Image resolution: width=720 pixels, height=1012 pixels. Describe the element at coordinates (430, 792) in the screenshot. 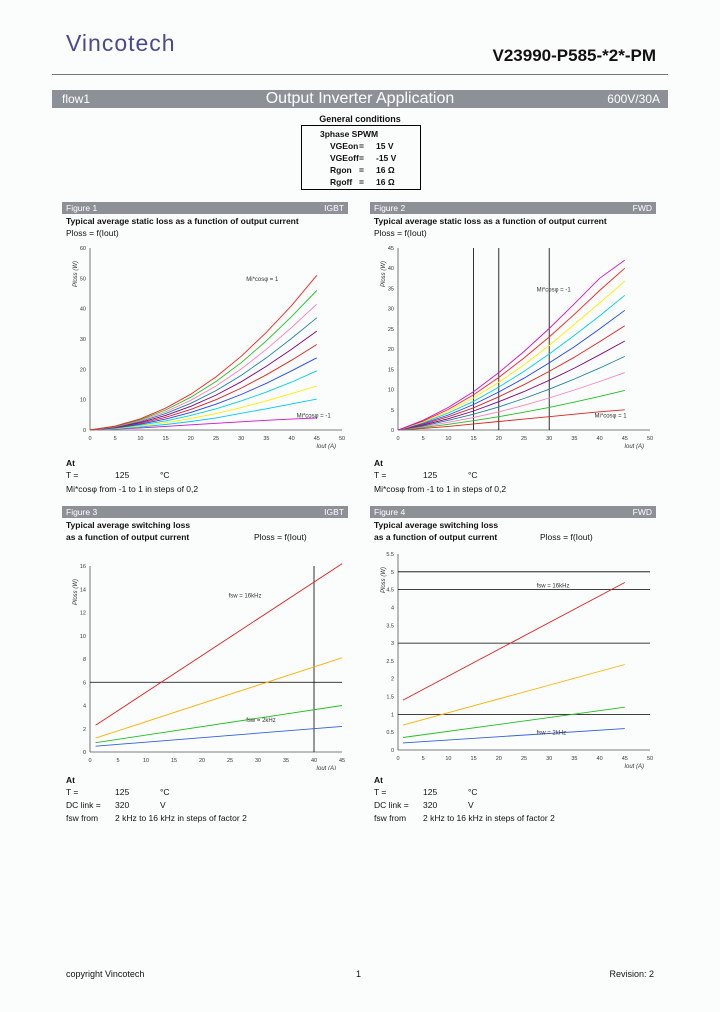

I see `figure-4-t-value: 125` at that location.